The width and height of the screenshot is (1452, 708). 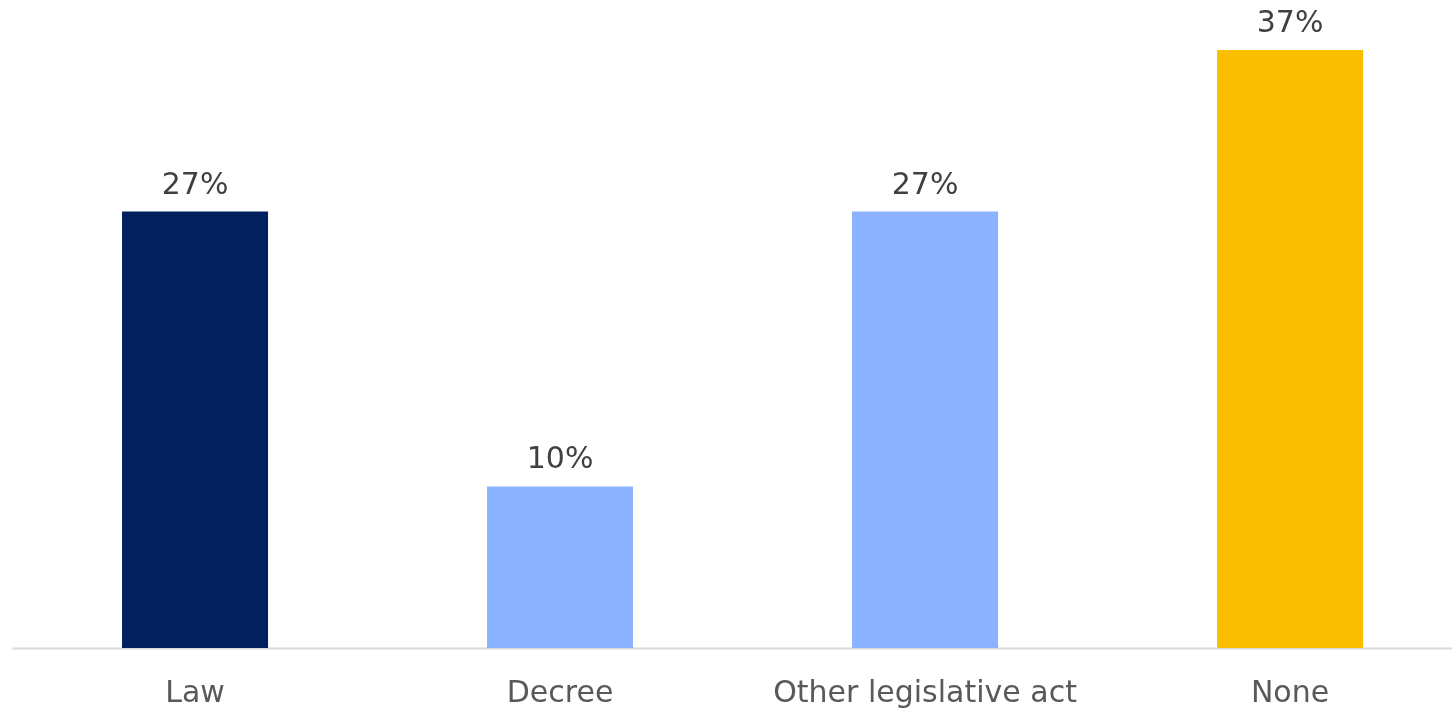 I want to click on x-tick-label: Decree, so click(x=560, y=690).